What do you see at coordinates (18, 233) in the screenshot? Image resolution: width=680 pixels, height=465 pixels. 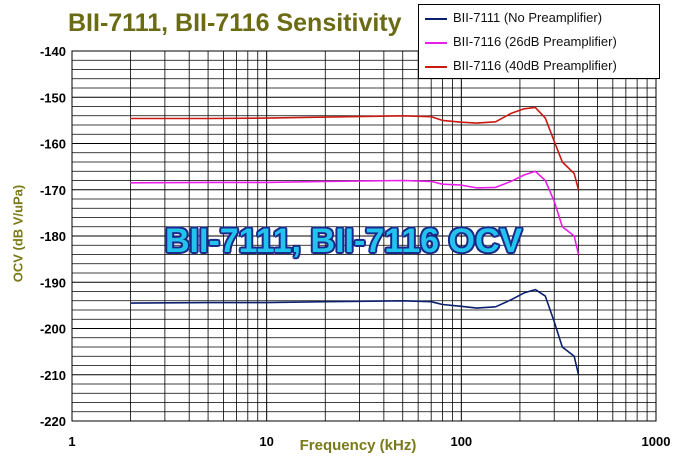 I see `y-axis-label: OCV (dB V/uPa)` at bounding box center [18, 233].